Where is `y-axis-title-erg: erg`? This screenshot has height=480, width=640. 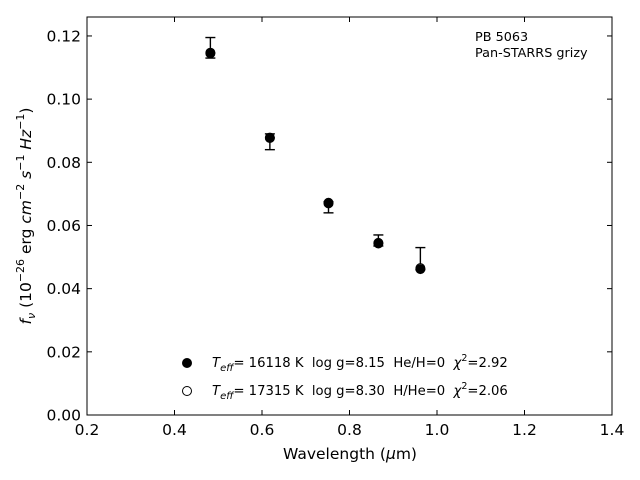 y-axis-title-erg: erg is located at coordinates (26, 241).